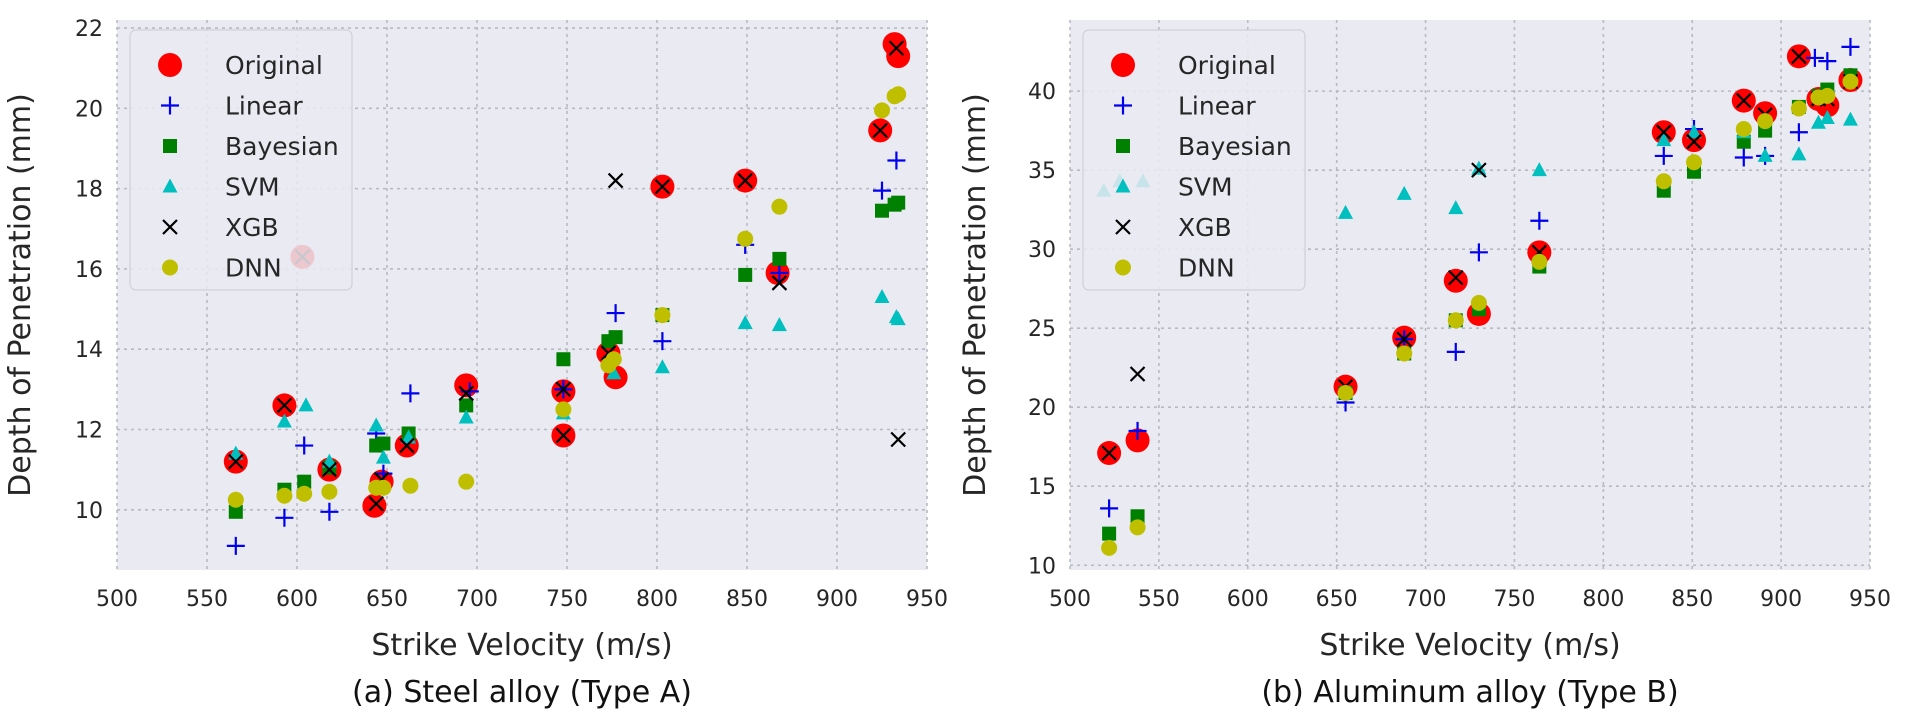 This screenshot has height=719, width=1917. What do you see at coordinates (89, 270) in the screenshot?
I see `y-tick-label: 16` at bounding box center [89, 270].